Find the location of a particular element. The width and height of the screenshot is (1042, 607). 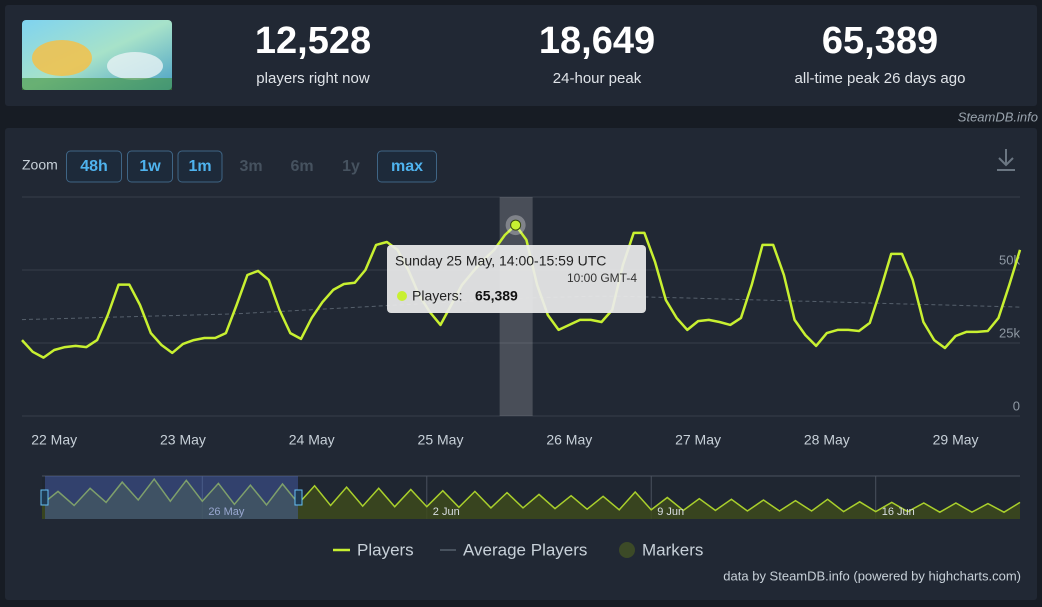

zoom-label: Zoom is located at coordinates (40, 165).